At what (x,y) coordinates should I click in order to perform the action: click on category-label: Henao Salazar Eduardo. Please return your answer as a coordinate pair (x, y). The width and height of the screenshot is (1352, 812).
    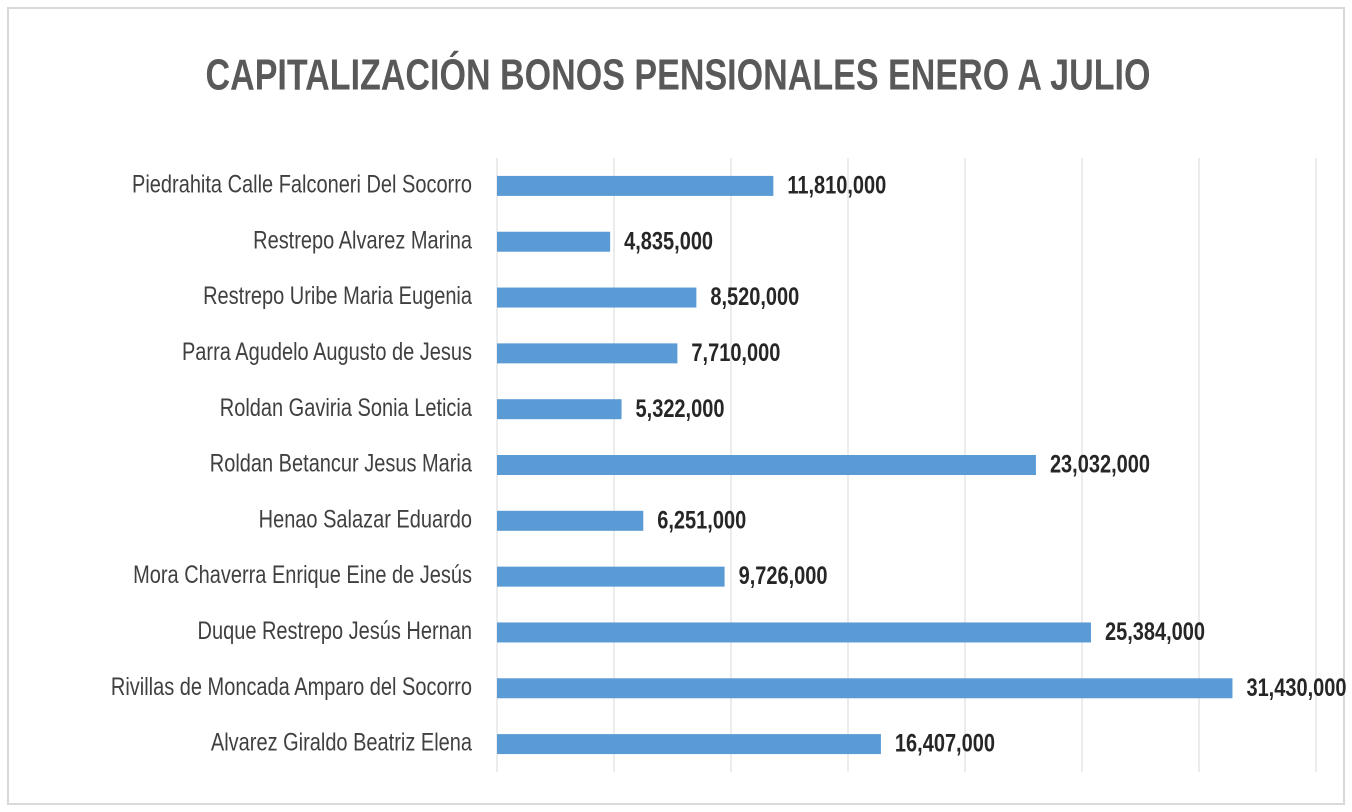
    Looking at the image, I should click on (365, 519).